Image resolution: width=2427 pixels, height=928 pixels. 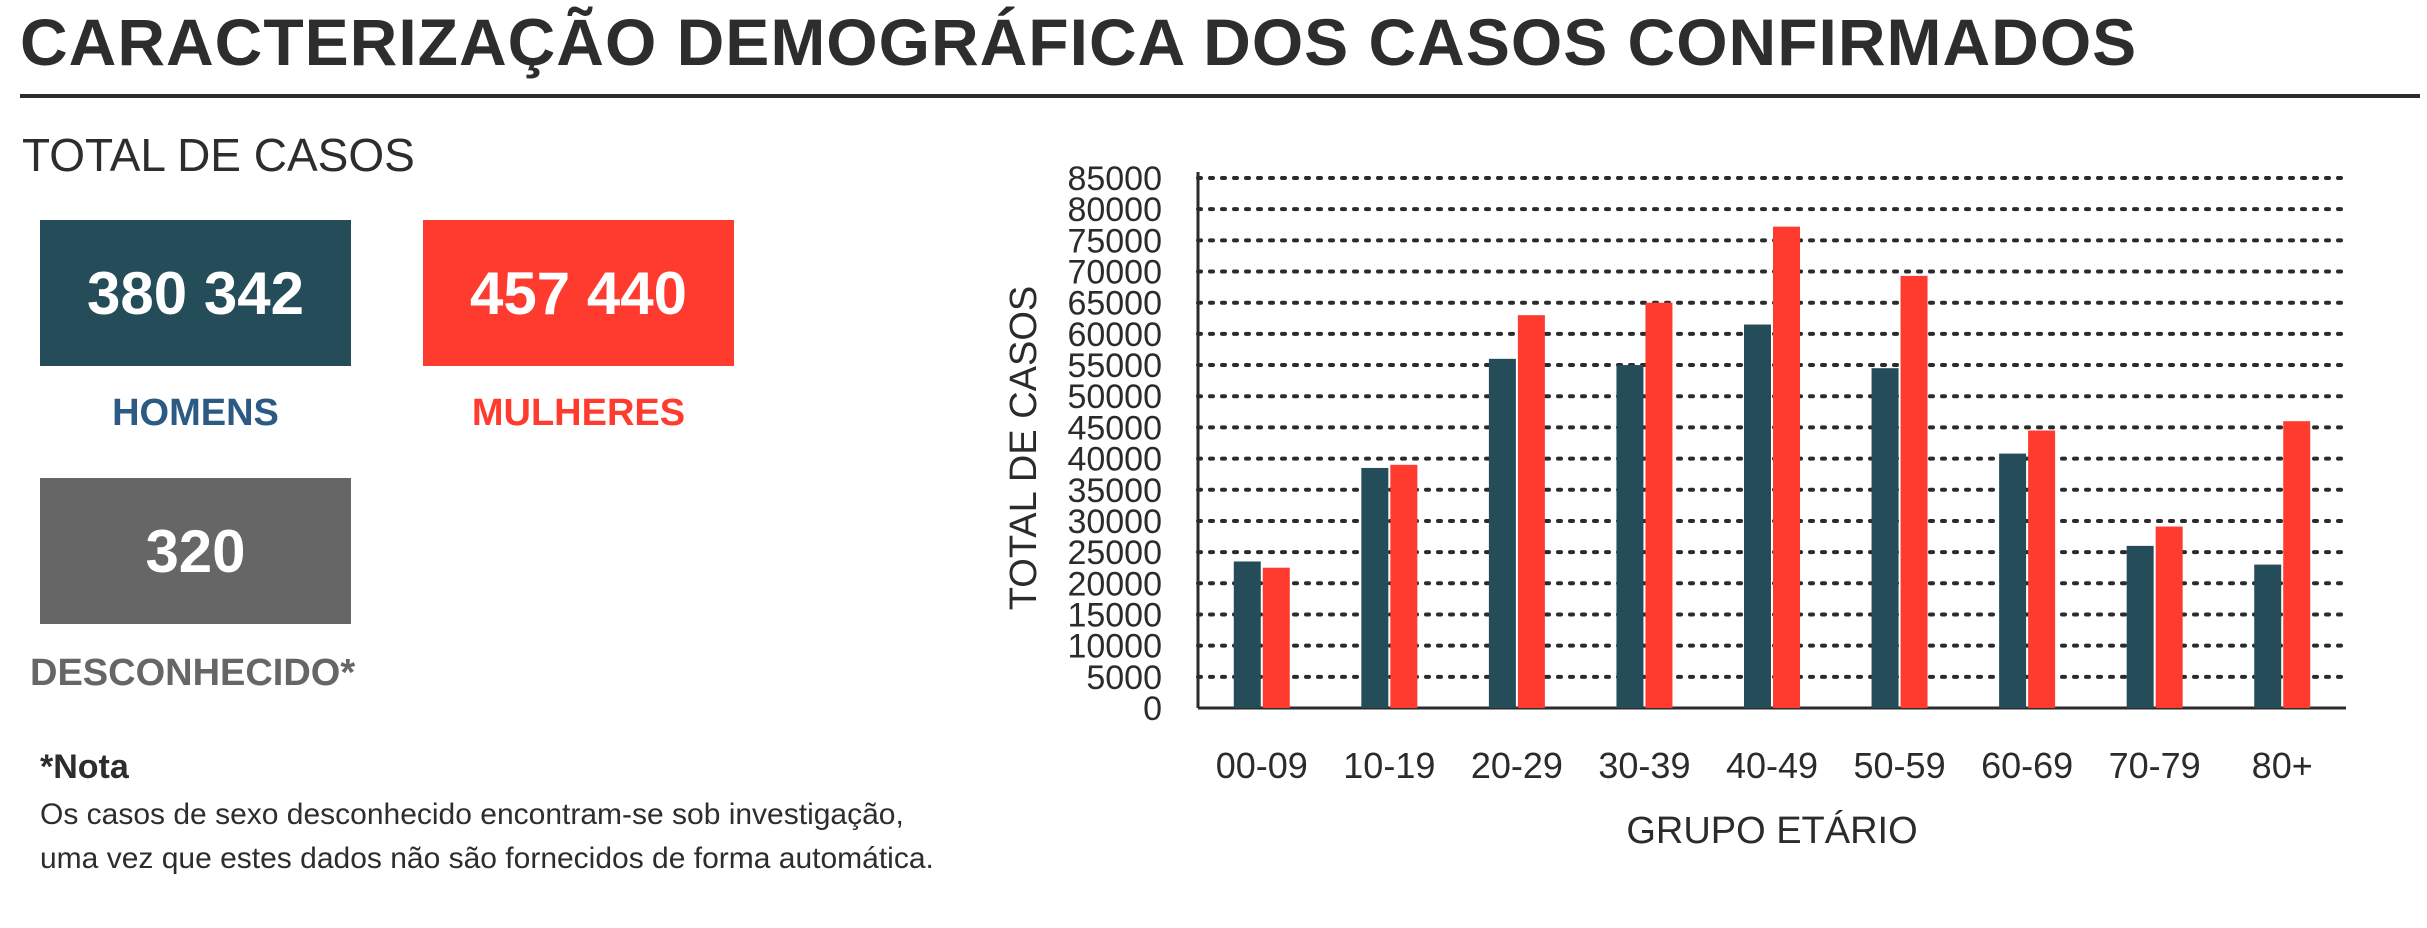 I want to click on women-label: MULHERES, so click(x=578, y=413).